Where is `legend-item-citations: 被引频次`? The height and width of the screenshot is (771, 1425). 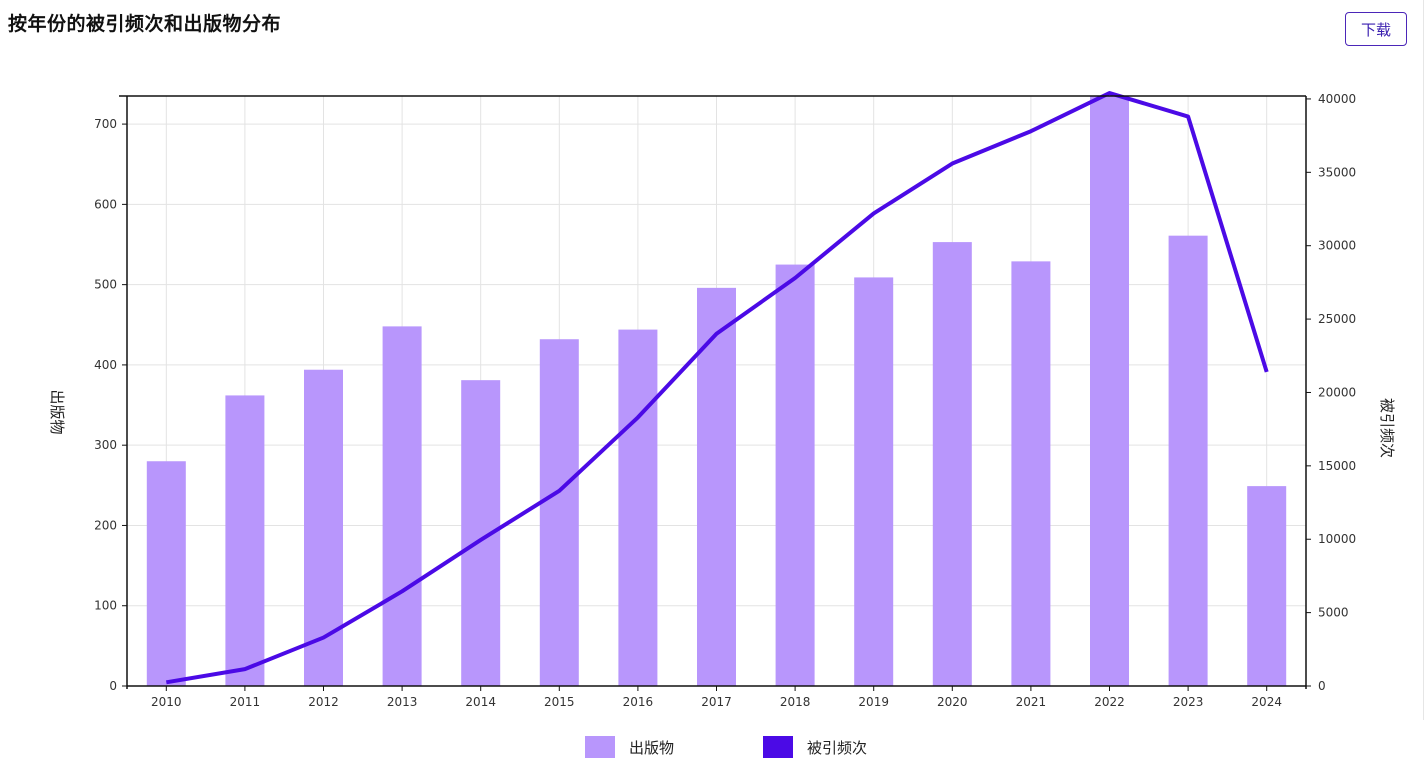
legend-item-citations: 被引频次 is located at coordinates (815, 747).